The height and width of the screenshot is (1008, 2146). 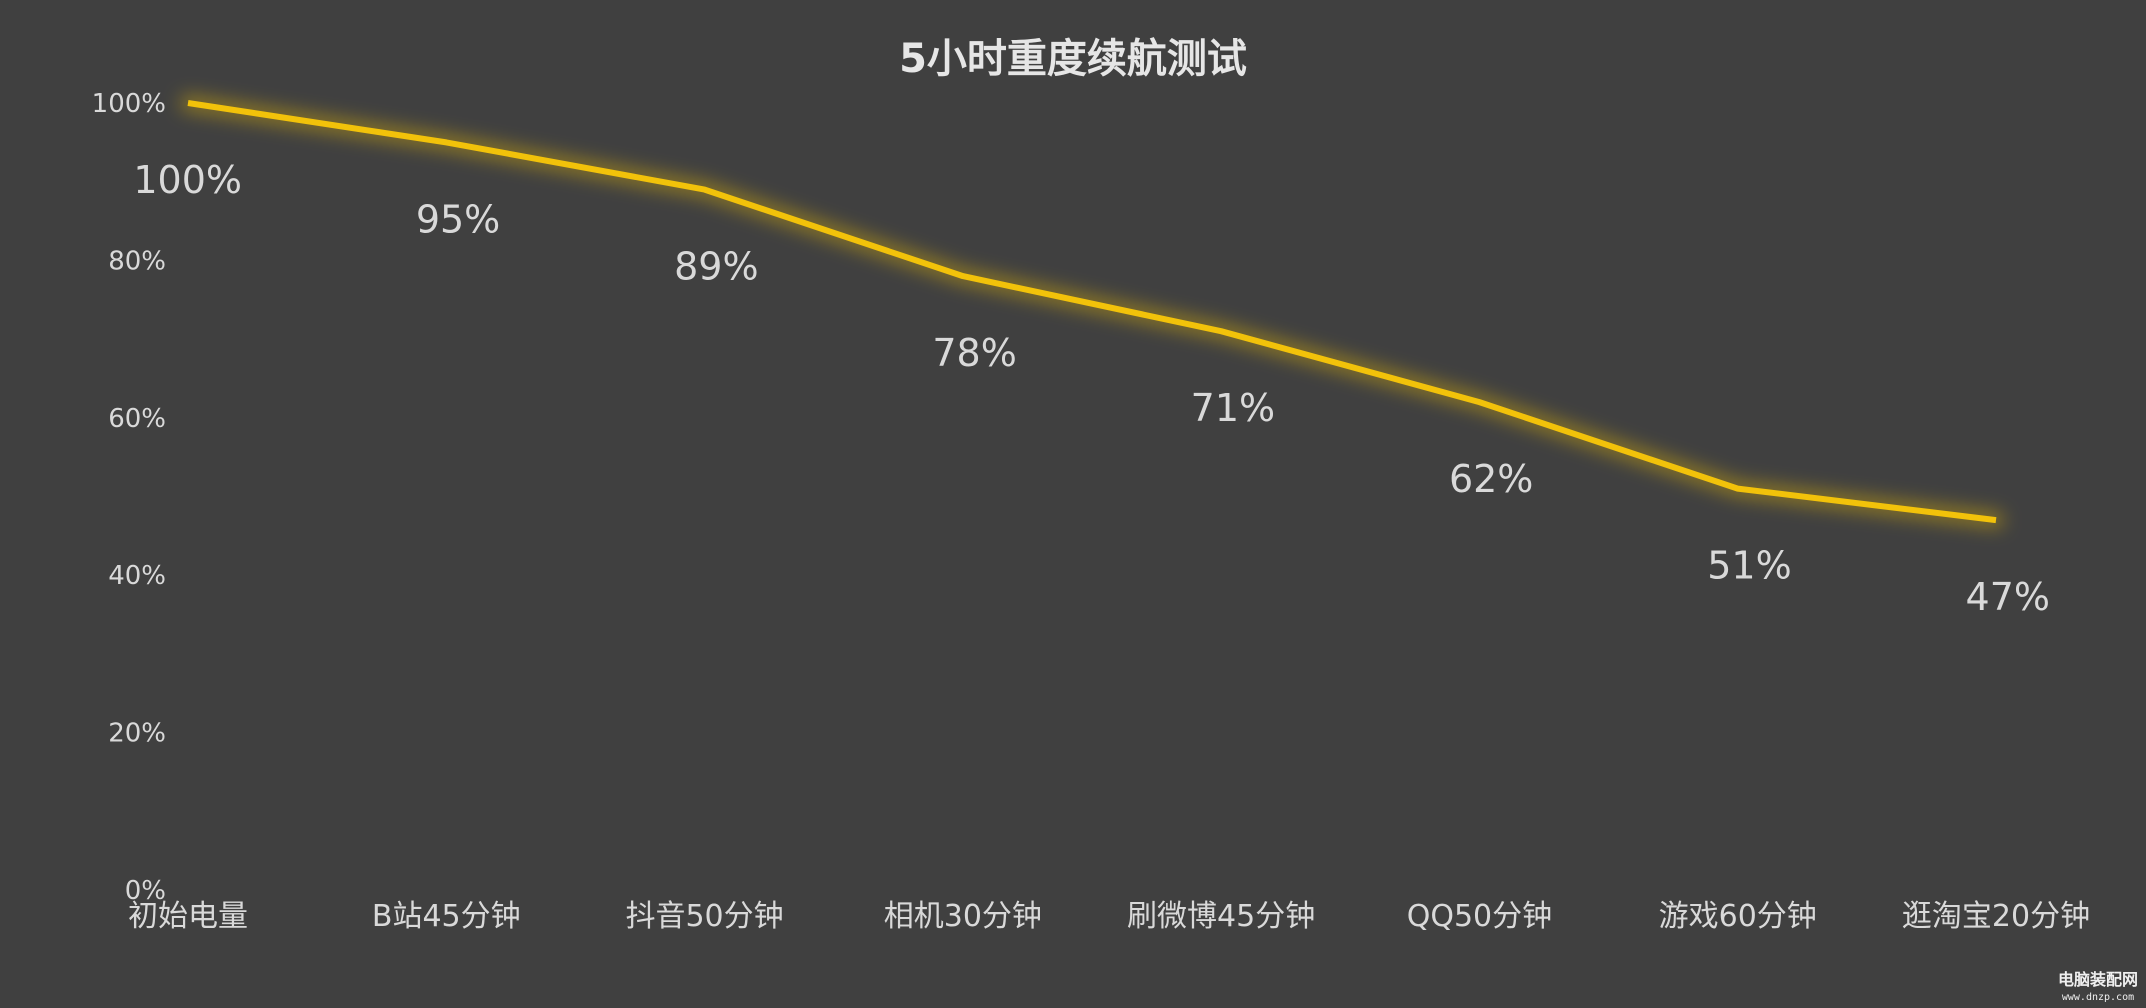 What do you see at coordinates (704, 916) in the screenshot?
I see `x-tick-label: 抖音50分钟` at bounding box center [704, 916].